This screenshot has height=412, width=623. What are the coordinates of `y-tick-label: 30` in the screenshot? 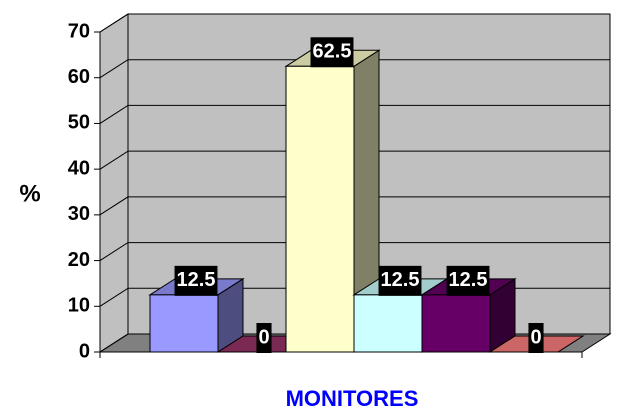 It's located at (79, 214).